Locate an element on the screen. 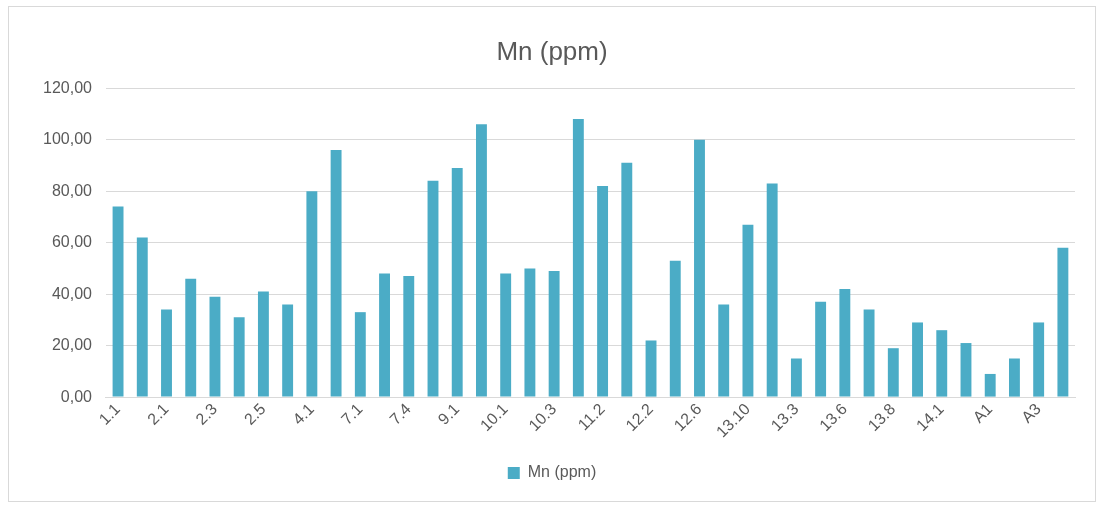 This screenshot has height=511, width=1106. x-tick-label: 13.8 is located at coordinates (881, 417).